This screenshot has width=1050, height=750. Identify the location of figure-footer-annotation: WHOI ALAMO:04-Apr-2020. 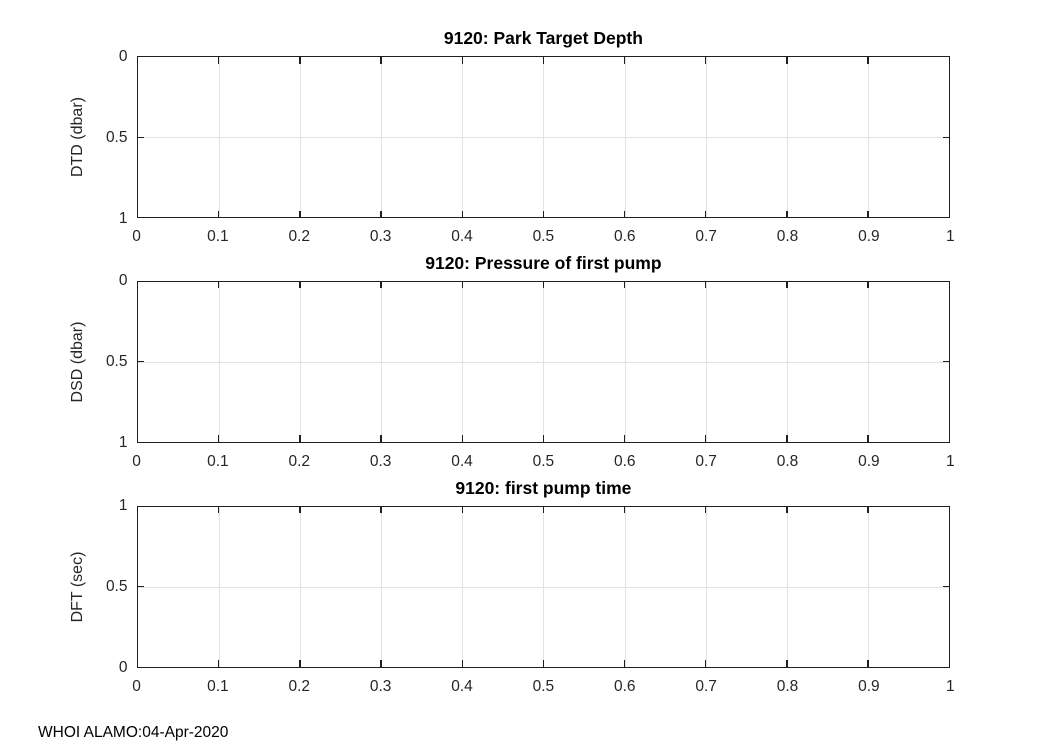
(133, 732).